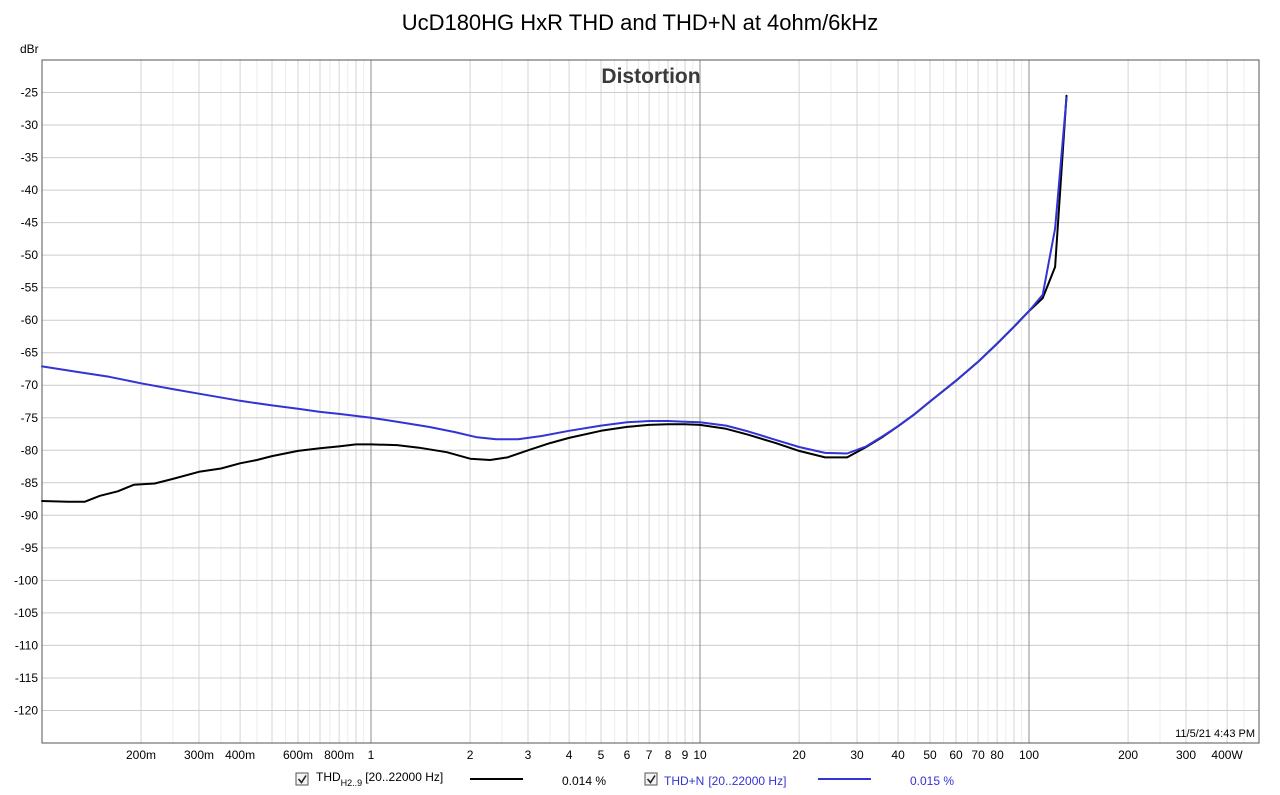  I want to click on x-tick-label: 50, so click(930, 755).